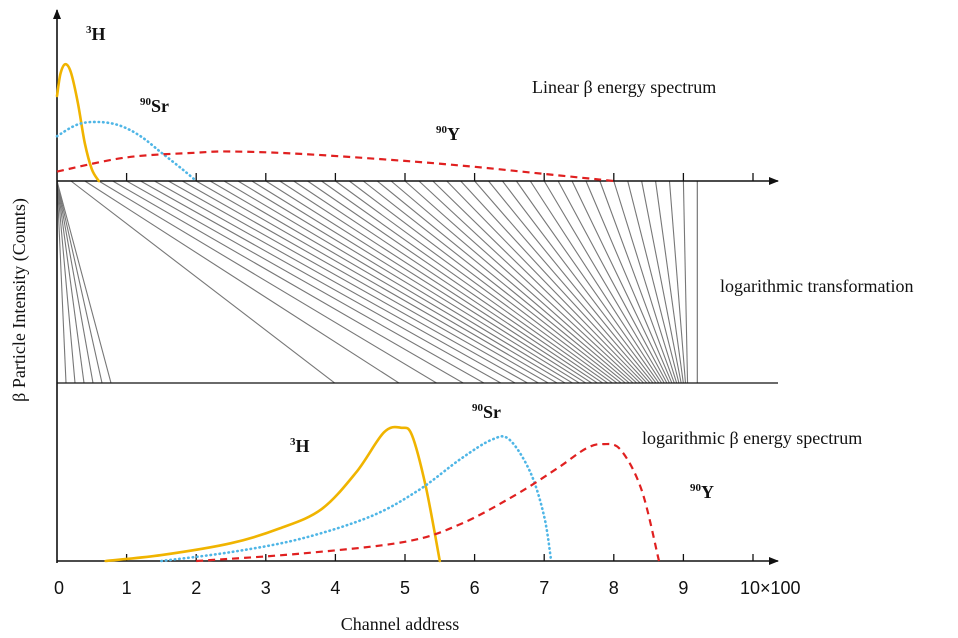 The width and height of the screenshot is (958, 638). What do you see at coordinates (405, 588) in the screenshot?
I see `x-tick-label: 5` at bounding box center [405, 588].